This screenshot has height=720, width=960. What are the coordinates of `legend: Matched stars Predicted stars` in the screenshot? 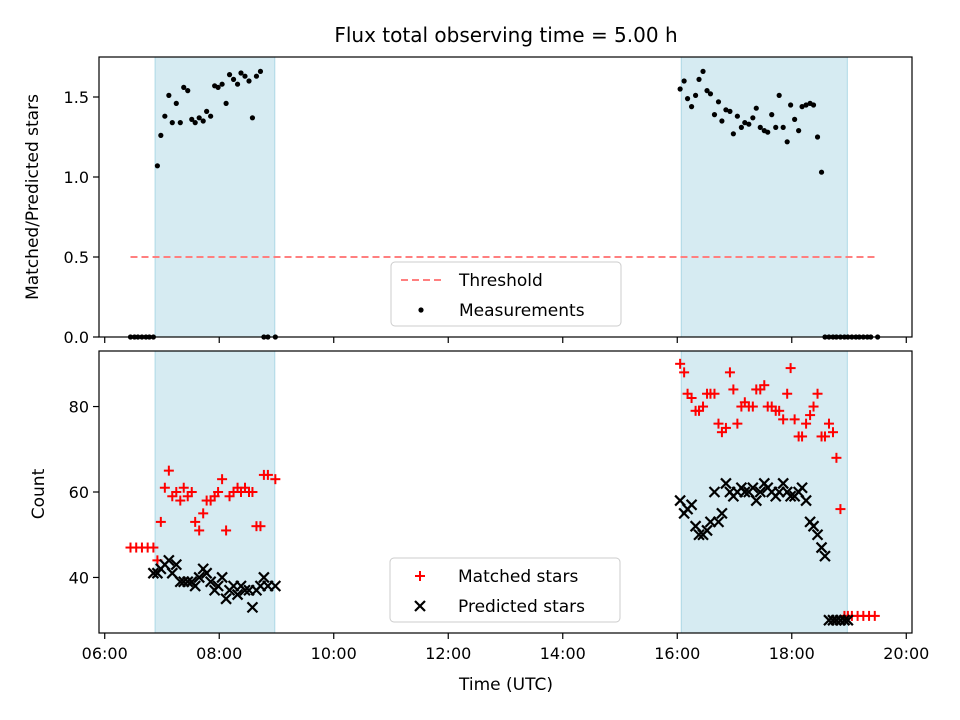 It's located at (505, 590).